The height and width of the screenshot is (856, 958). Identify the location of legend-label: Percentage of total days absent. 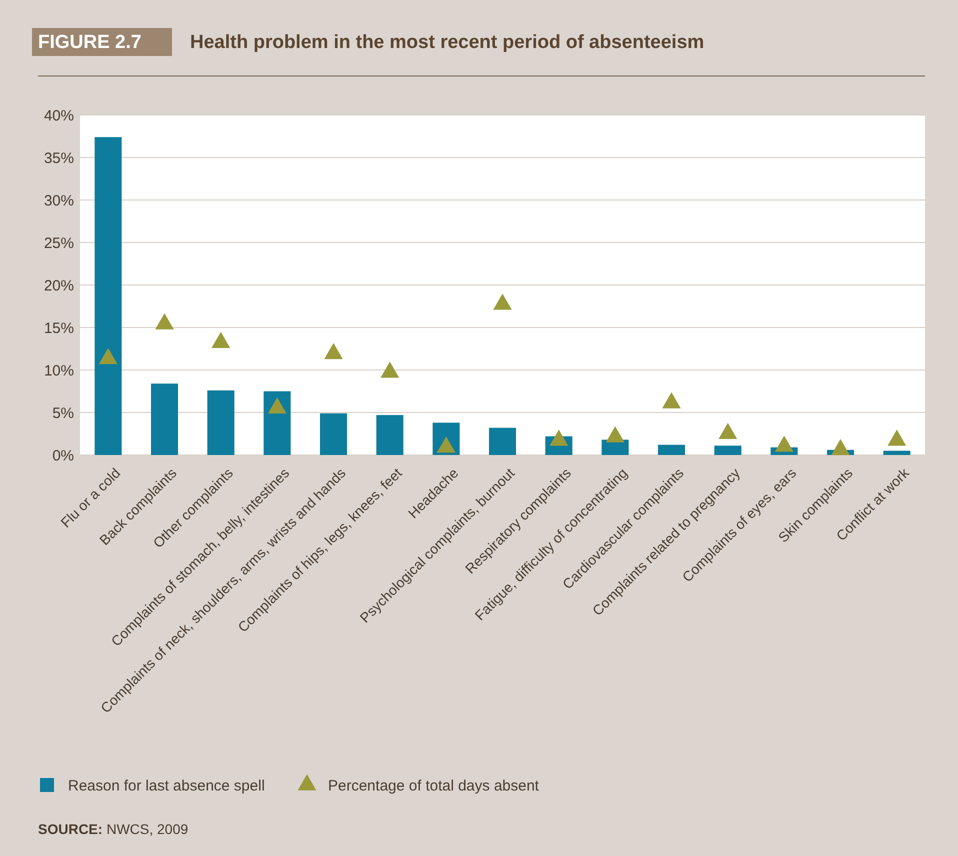
(434, 785).